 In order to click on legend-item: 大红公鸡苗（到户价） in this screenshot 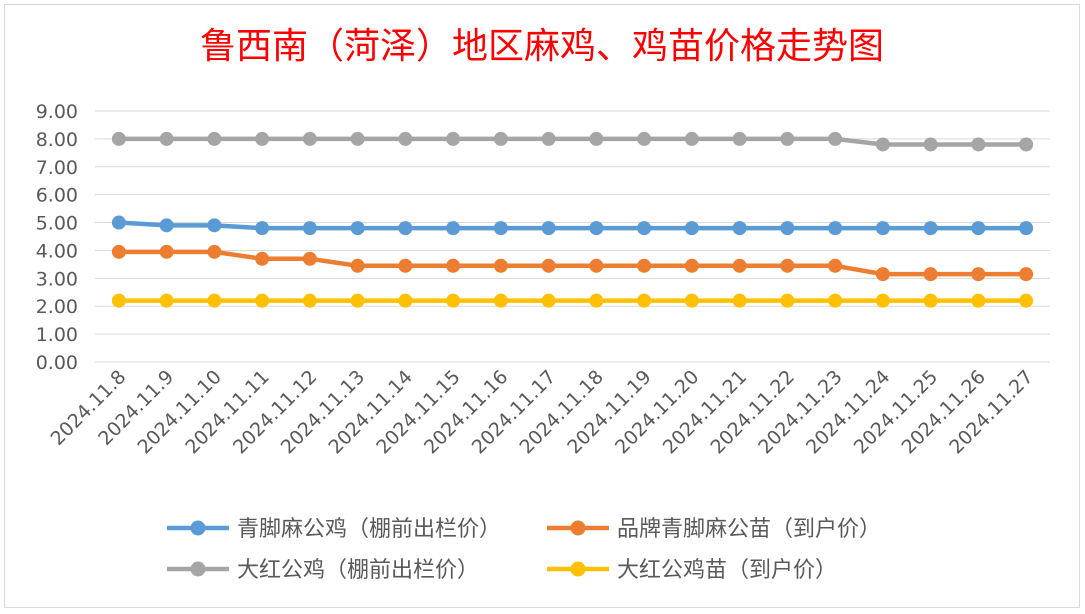, I will do `click(692, 570)`.